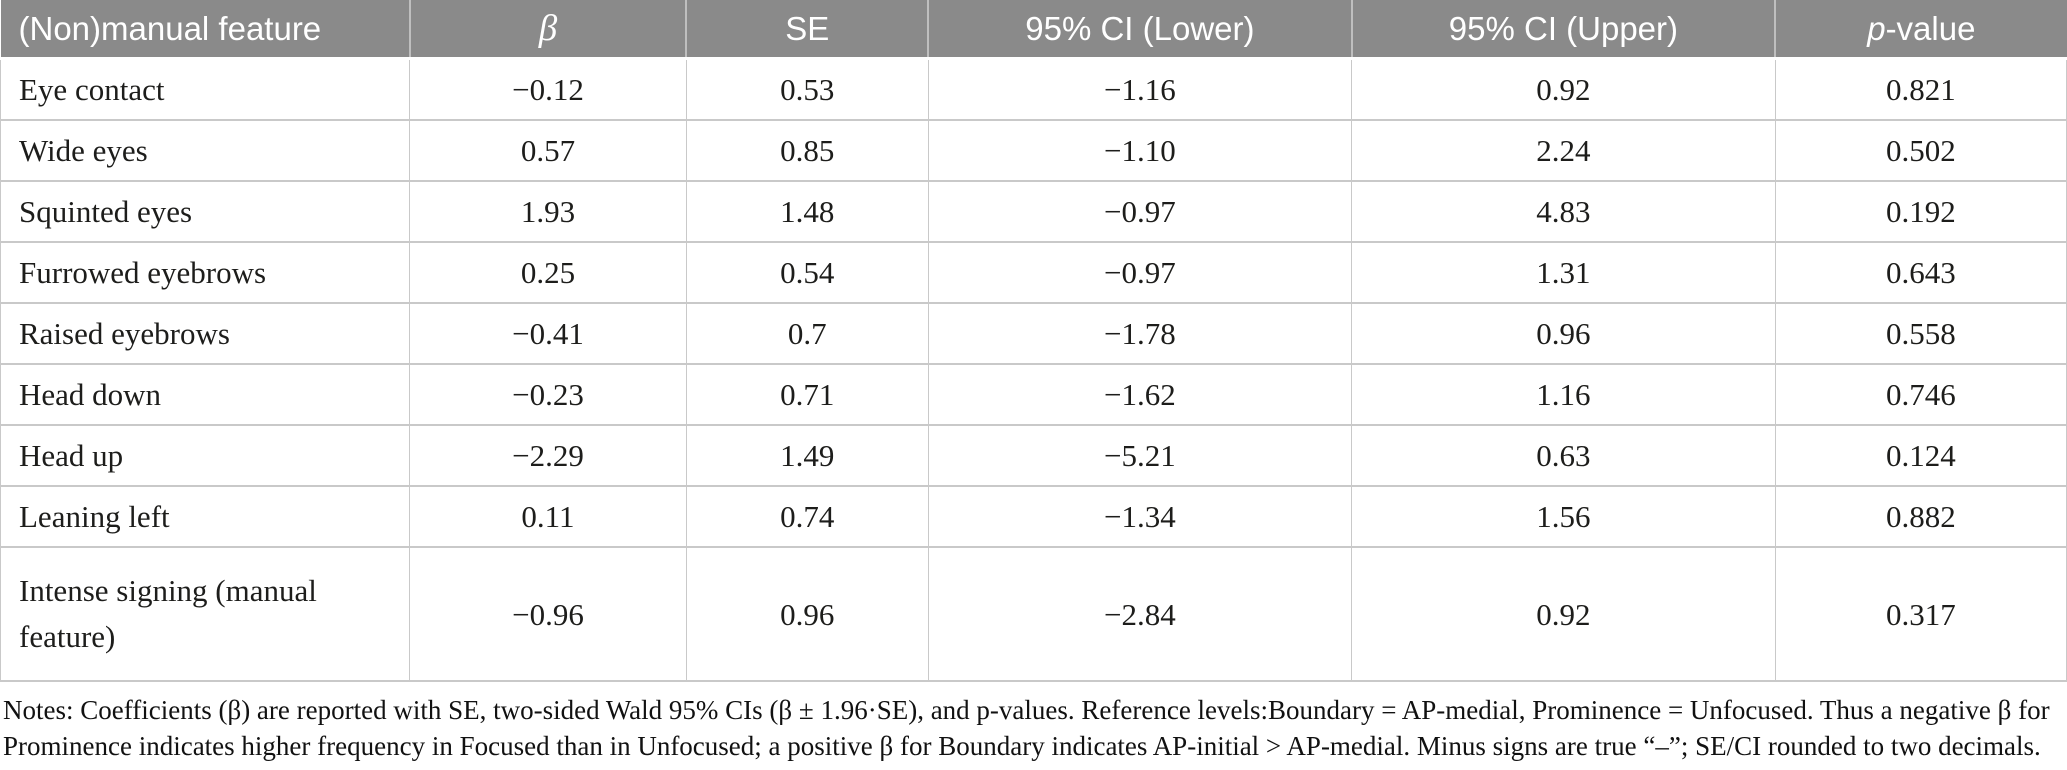  I want to click on cell-beta: 0.57, so click(548, 151).